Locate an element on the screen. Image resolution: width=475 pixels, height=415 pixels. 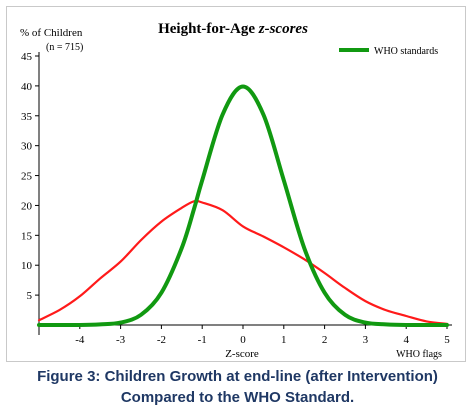
legend: WHO standards is located at coordinates (388, 51).